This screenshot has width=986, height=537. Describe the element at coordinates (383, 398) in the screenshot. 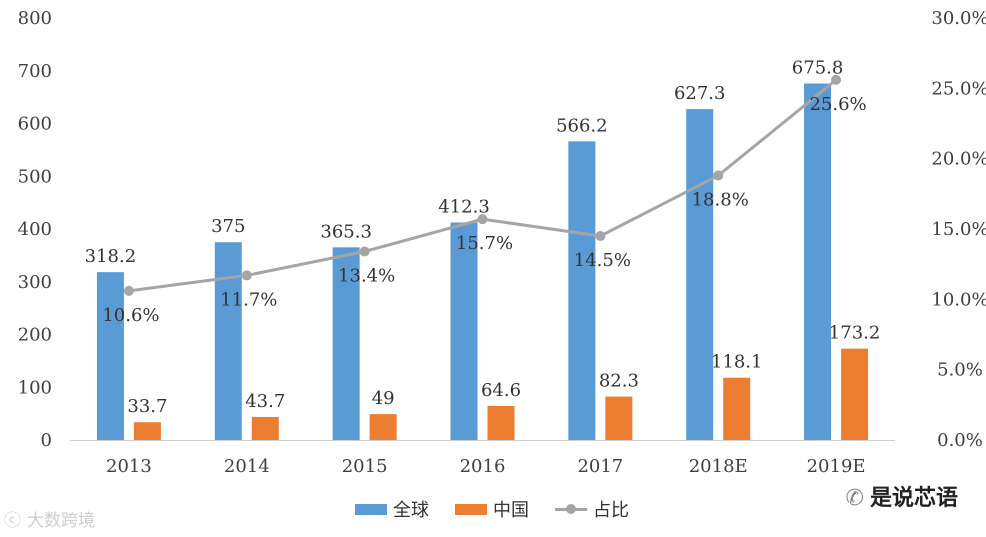

I see `data-label-china: 49` at that location.